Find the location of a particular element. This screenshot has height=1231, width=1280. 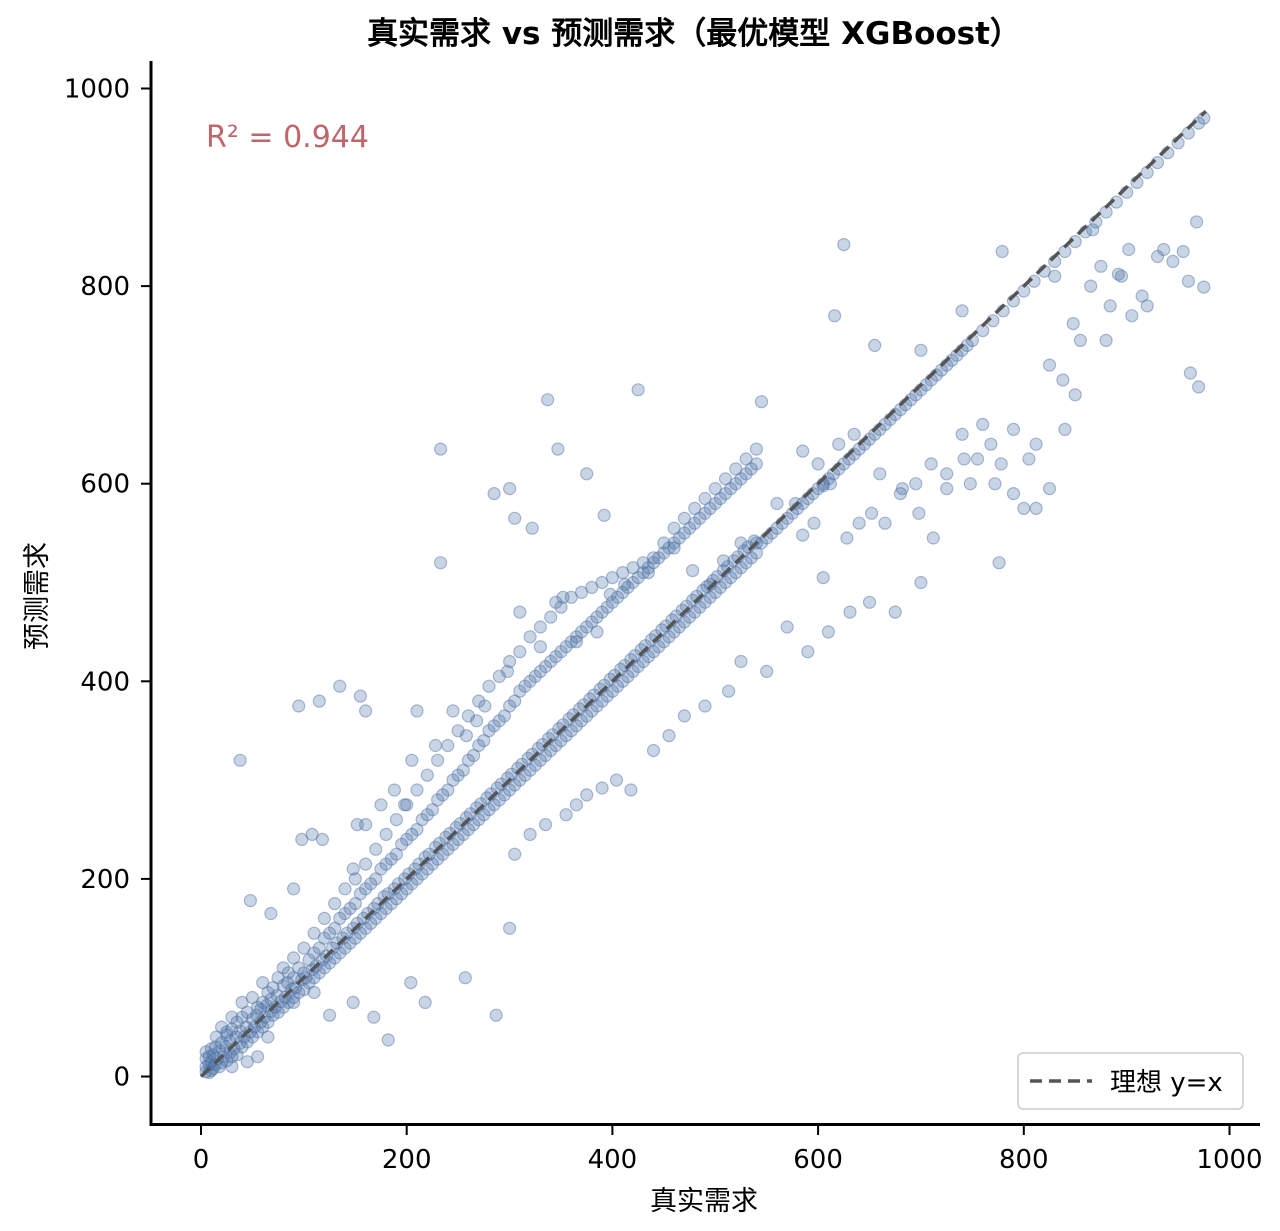

chart-title: 真实需求 vs 预测需求（最优模型 XGBoost） is located at coordinates (694, 34).